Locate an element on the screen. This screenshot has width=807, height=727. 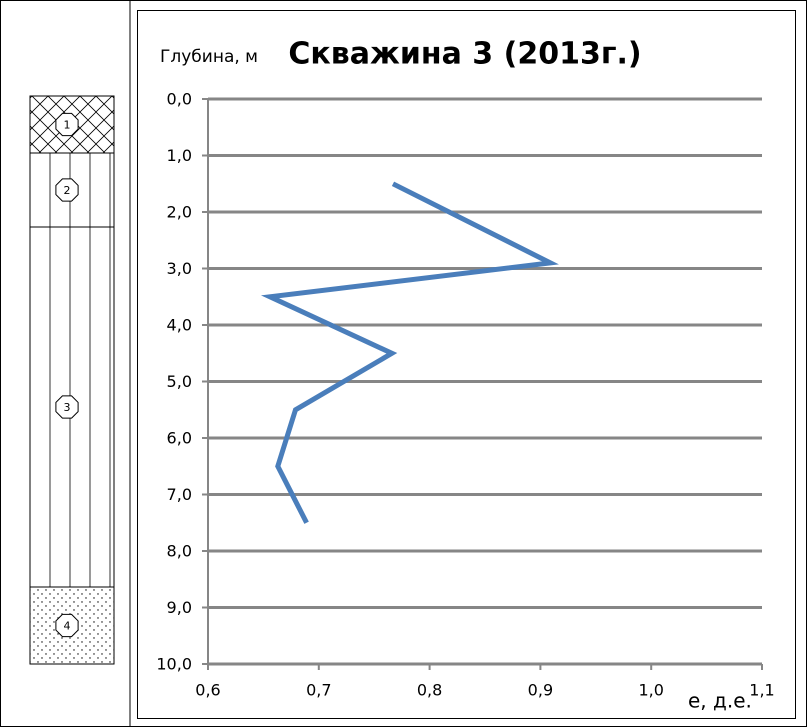
layer-label: 4 is located at coordinates (67, 626).